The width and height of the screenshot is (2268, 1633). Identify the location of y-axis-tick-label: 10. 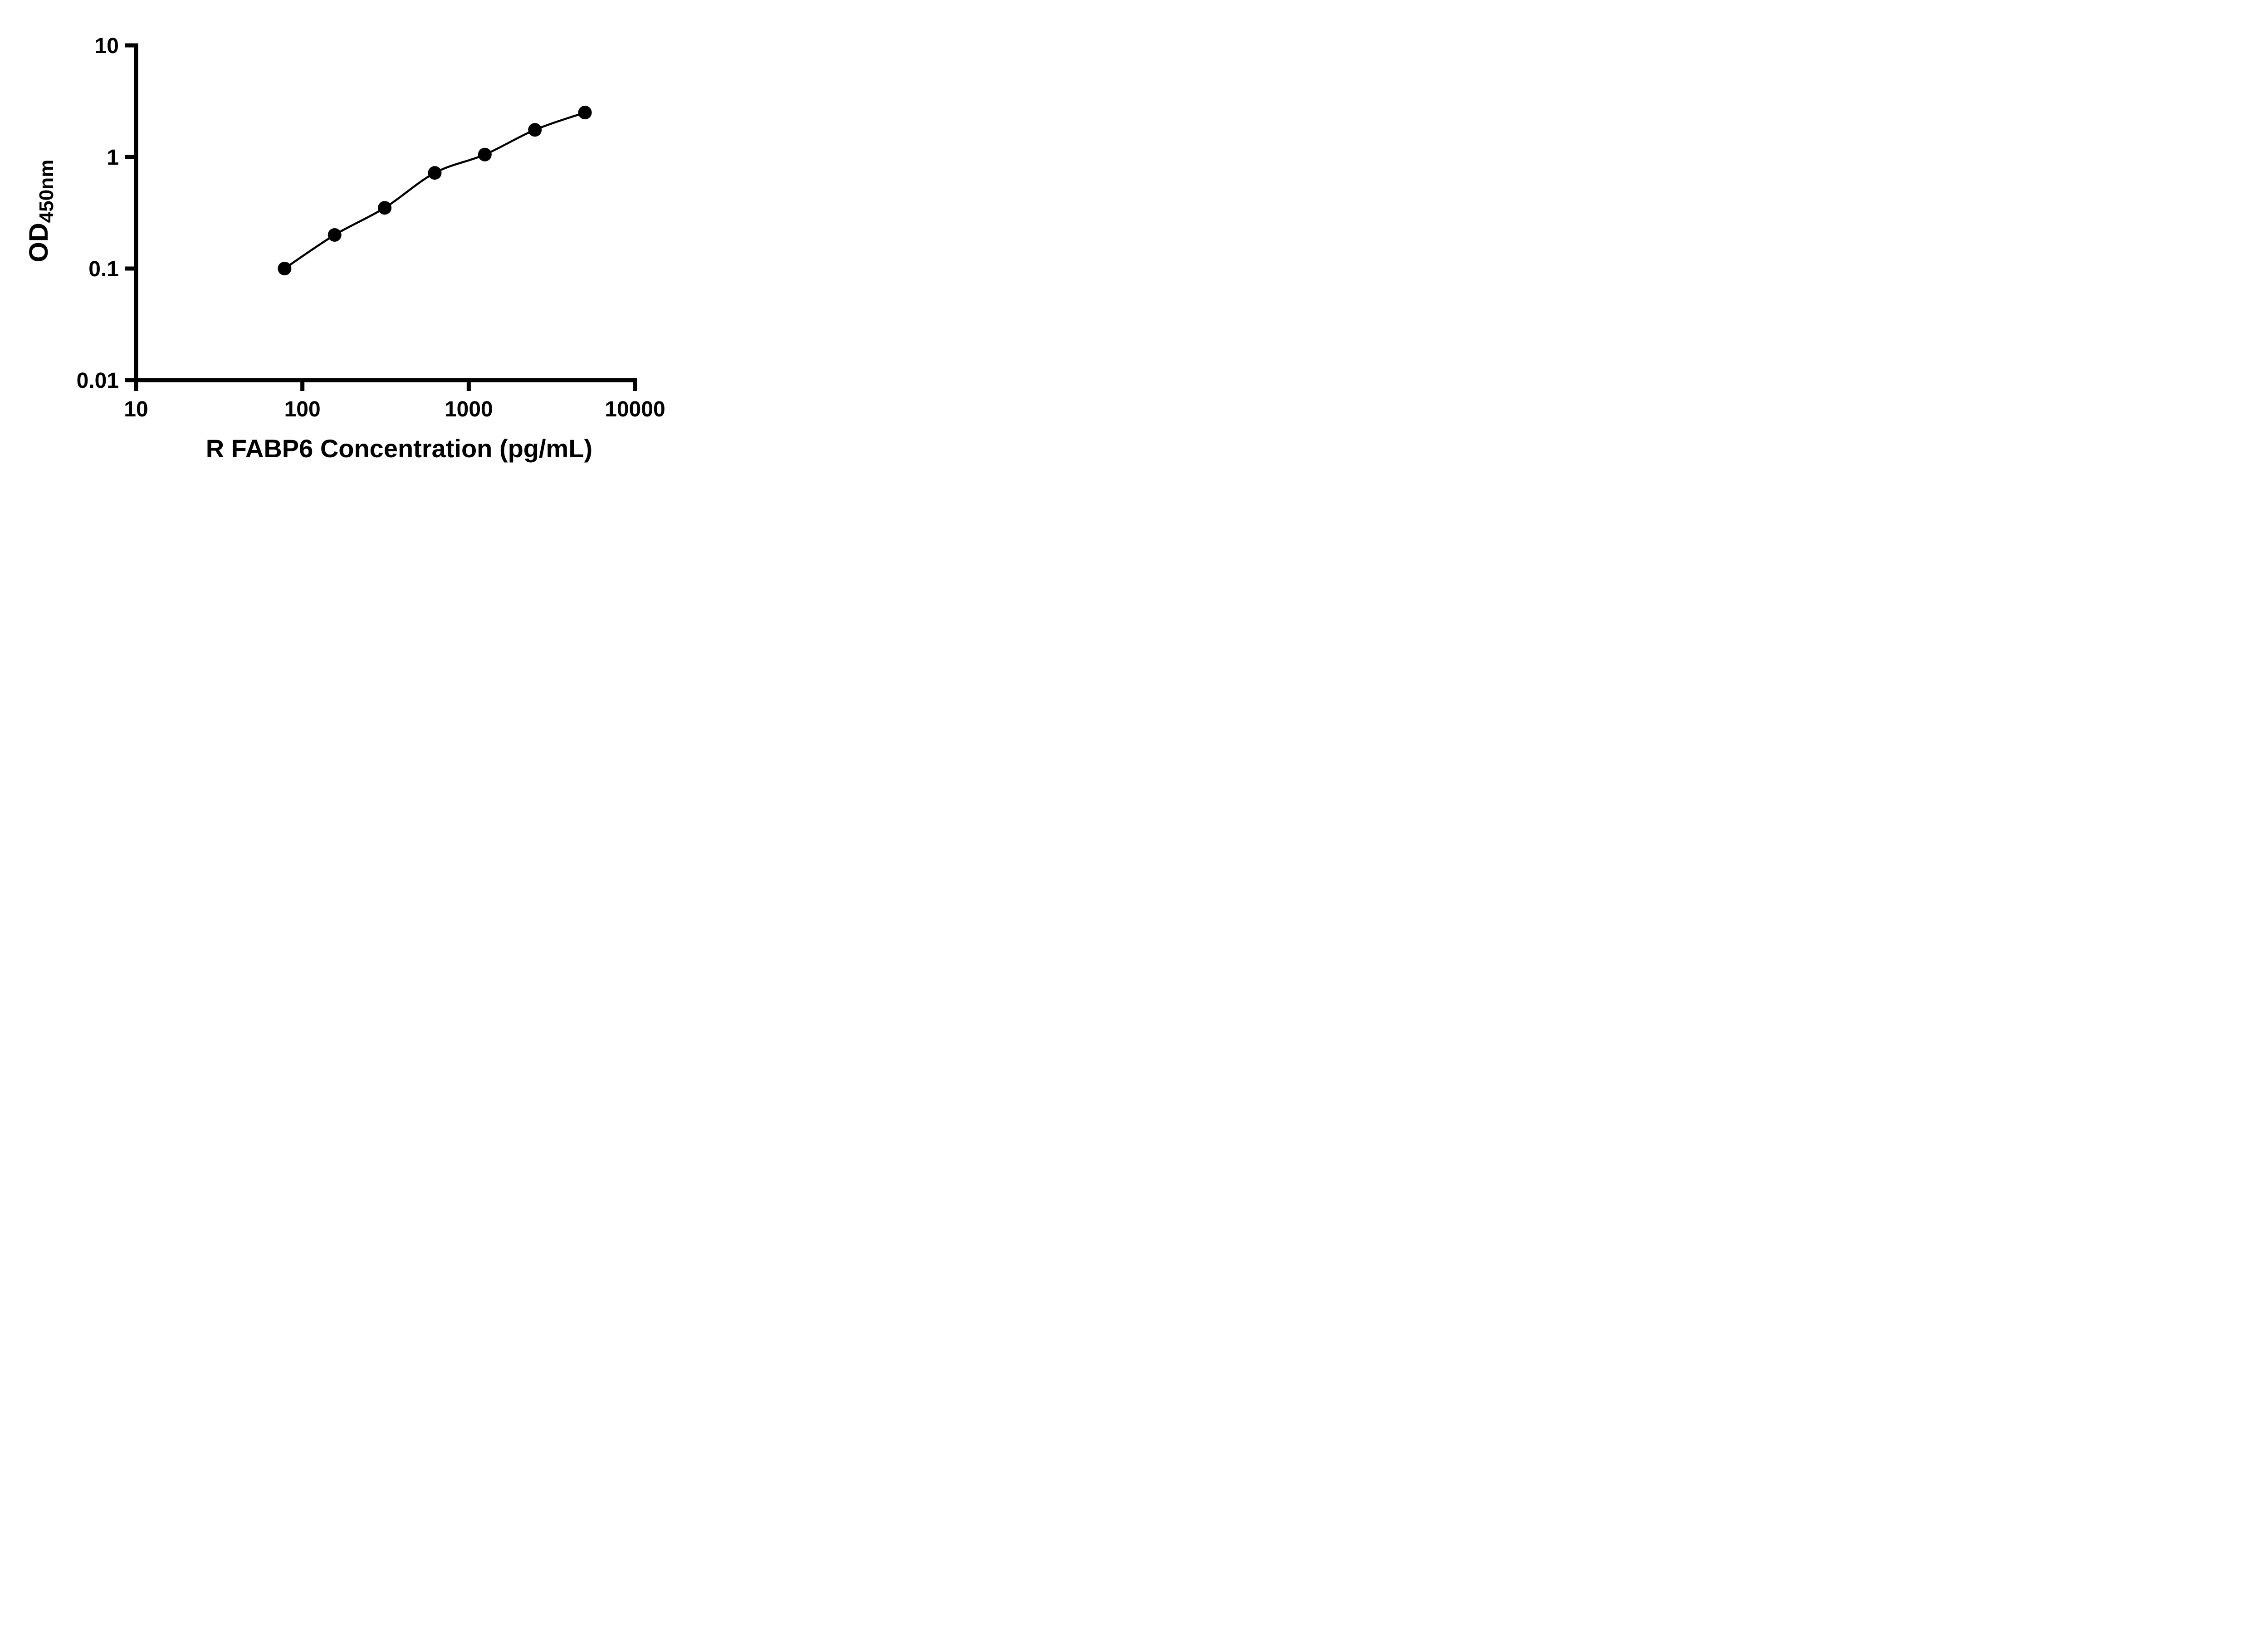
(107, 46).